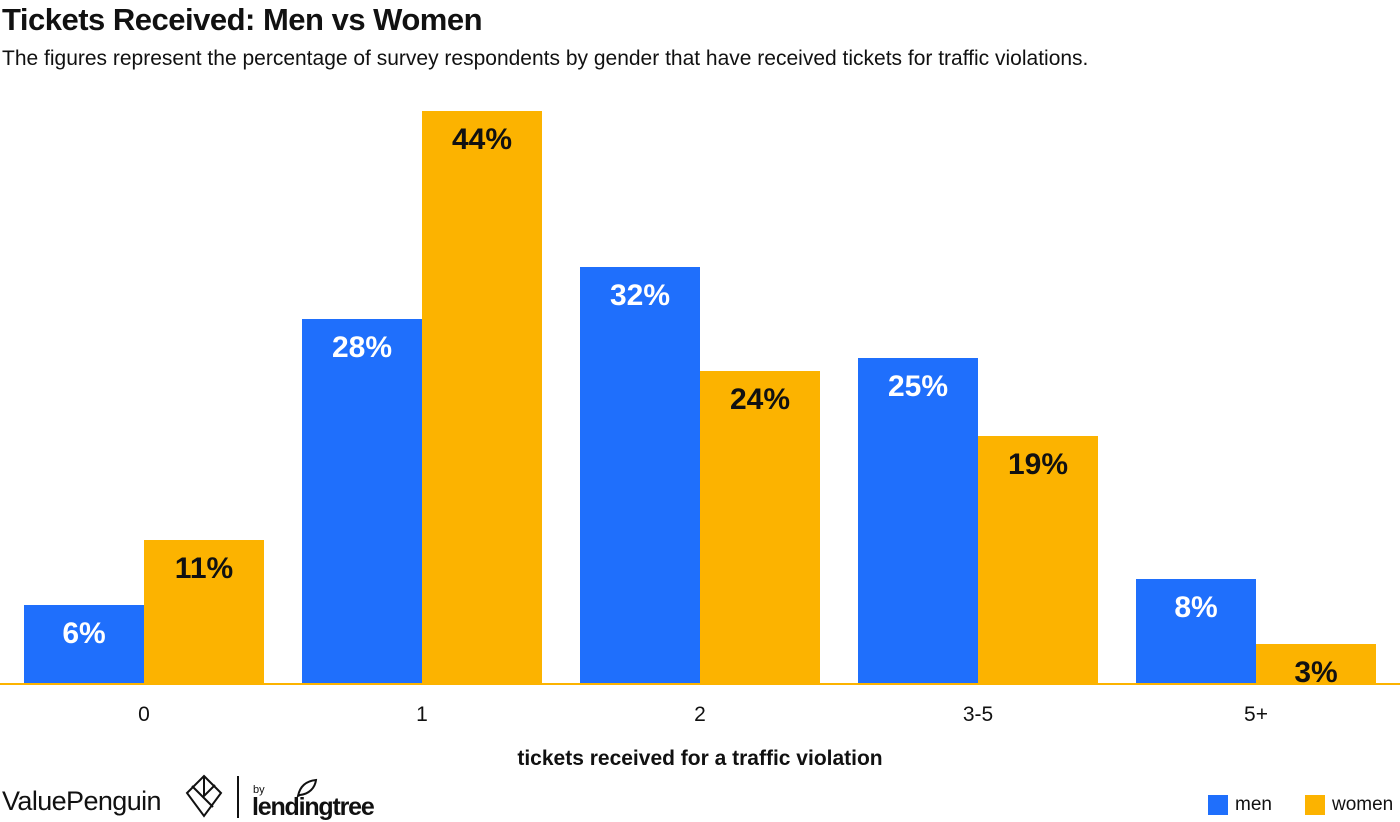  Describe the element at coordinates (1253, 804) in the screenshot. I see `legend-label-men: men` at that location.